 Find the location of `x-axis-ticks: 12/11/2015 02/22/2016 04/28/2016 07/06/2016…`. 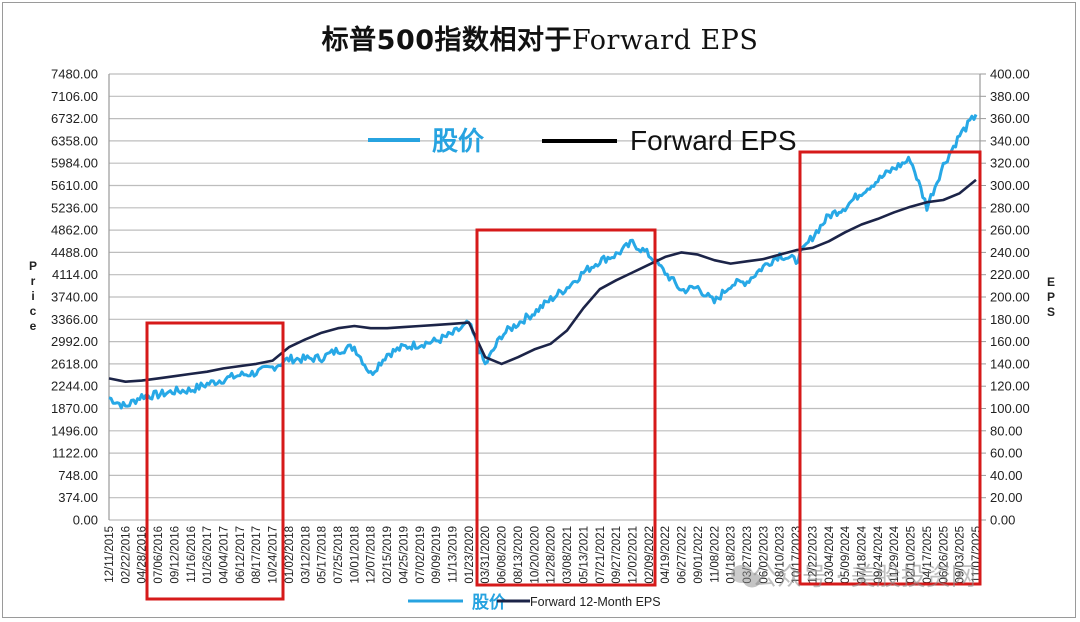

x-axis-ticks: 12/11/2015 02/22/2016 04/28/2016 07/06/2016… is located at coordinates (543, 554).